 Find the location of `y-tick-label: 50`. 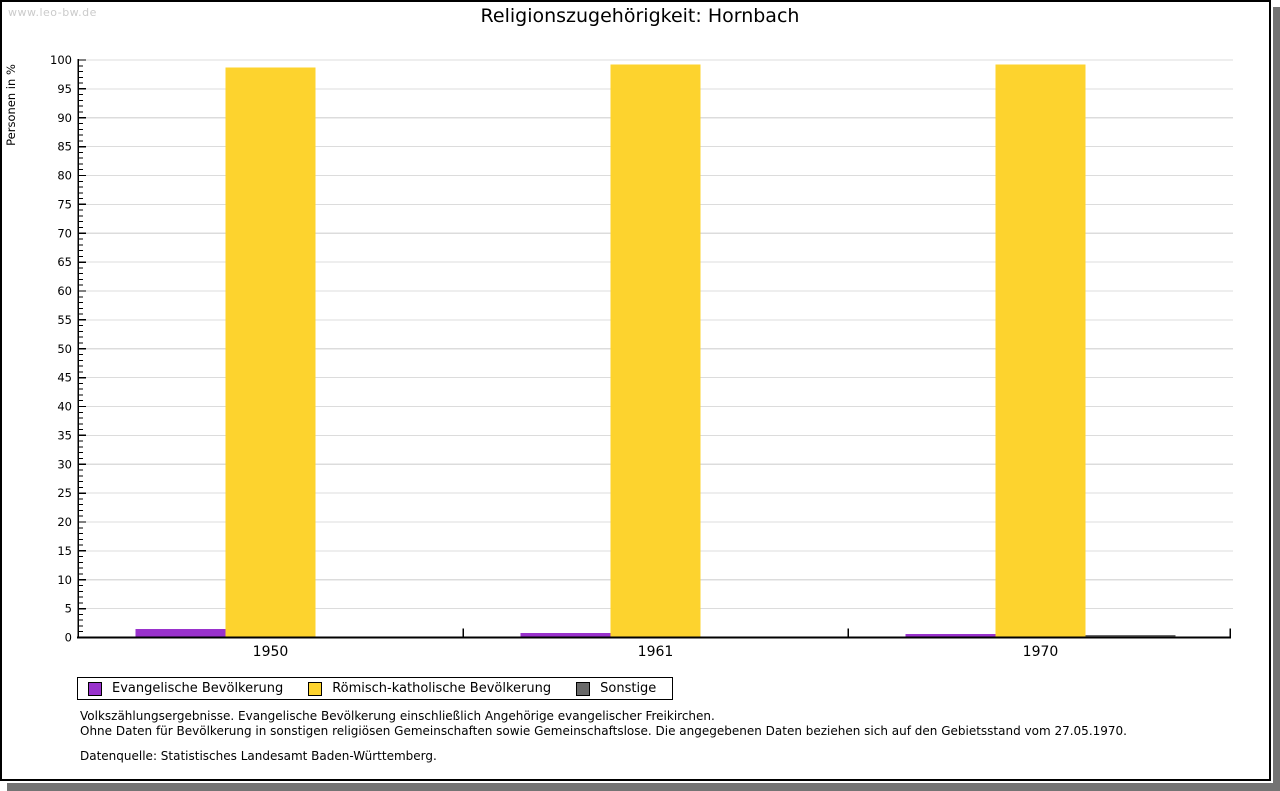

y-tick-label: 50 is located at coordinates (64, 349).